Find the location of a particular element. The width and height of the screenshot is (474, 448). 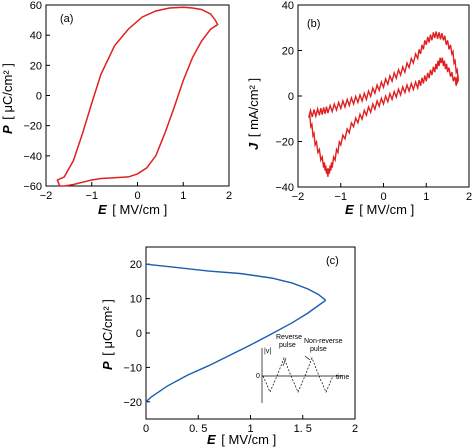

x-tick-label-a-0: −2 is located at coordinates (46, 196).